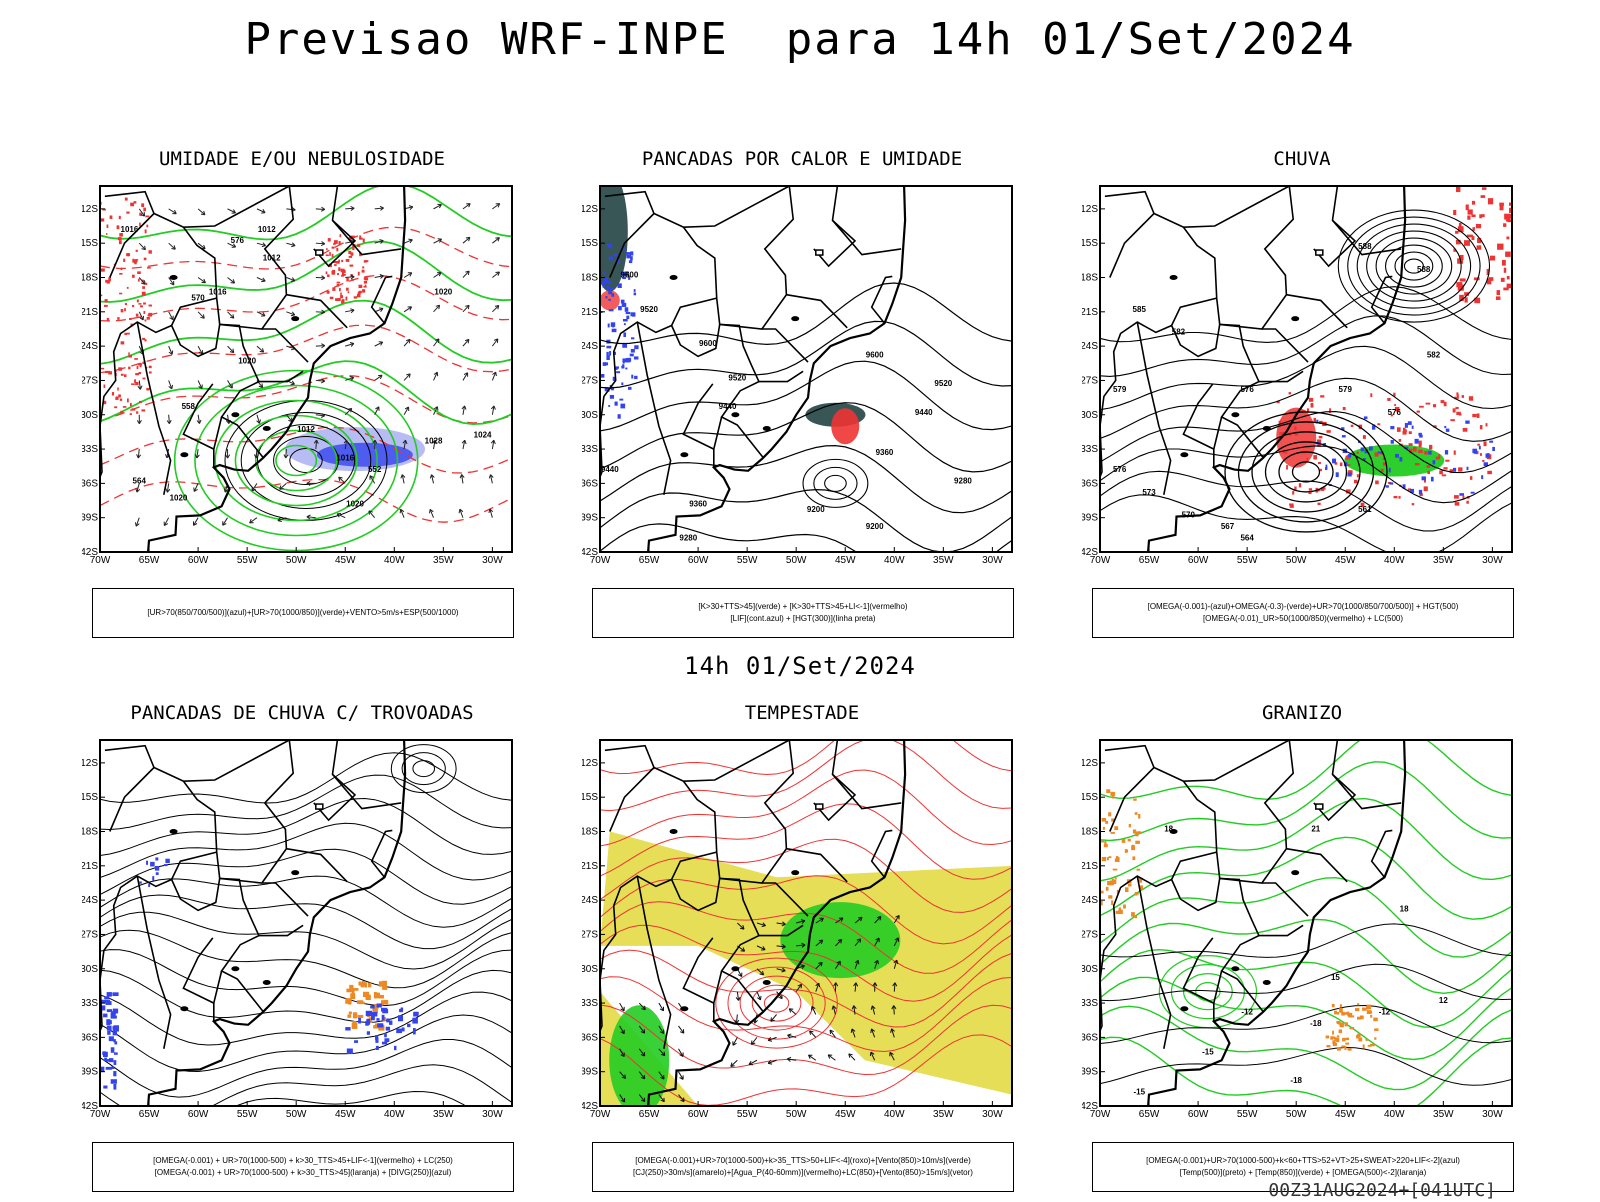 The width and height of the screenshot is (1600, 1202). I want to click on contour-label: 9280, so click(963, 480).